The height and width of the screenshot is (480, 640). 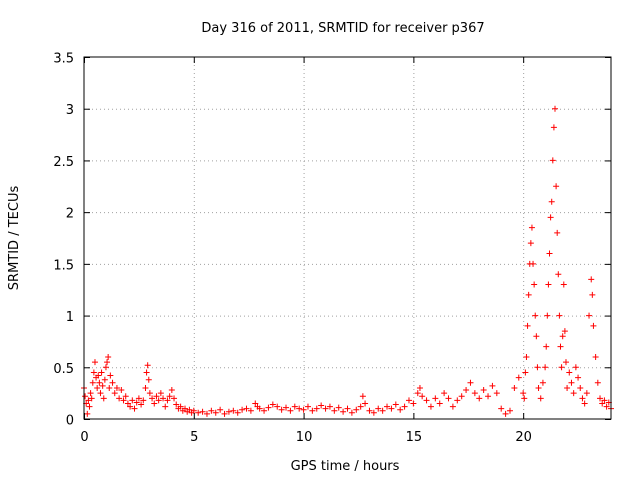 What do you see at coordinates (70, 214) in the screenshot?
I see `y-tick-label: 2` at bounding box center [70, 214].